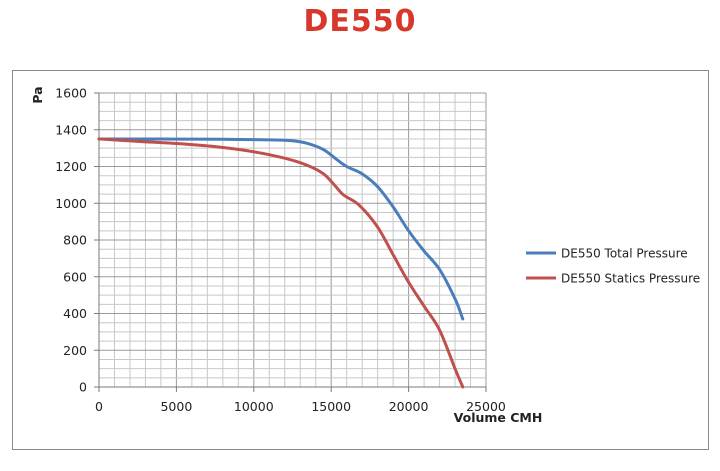 The height and width of the screenshot is (471, 720). What do you see at coordinates (37, 94) in the screenshot?
I see `y-axis-title: Pa` at bounding box center [37, 94].